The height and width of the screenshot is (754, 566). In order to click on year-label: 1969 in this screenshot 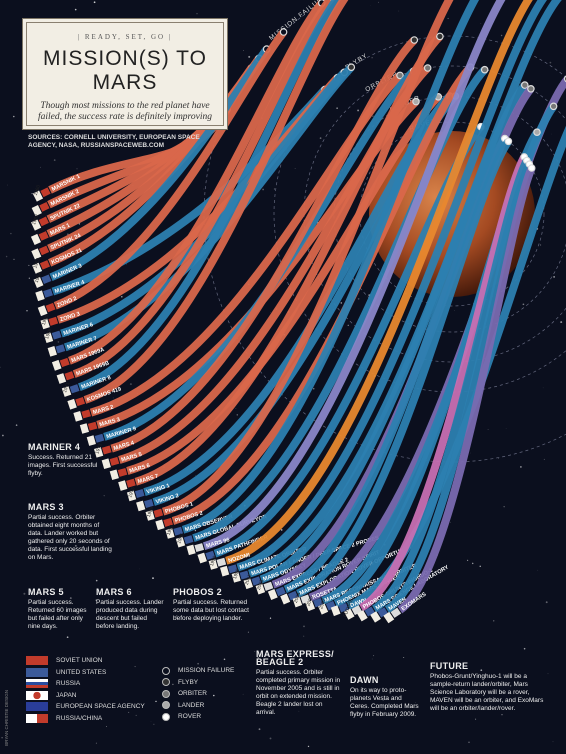, I will do `click(48, 334)`.